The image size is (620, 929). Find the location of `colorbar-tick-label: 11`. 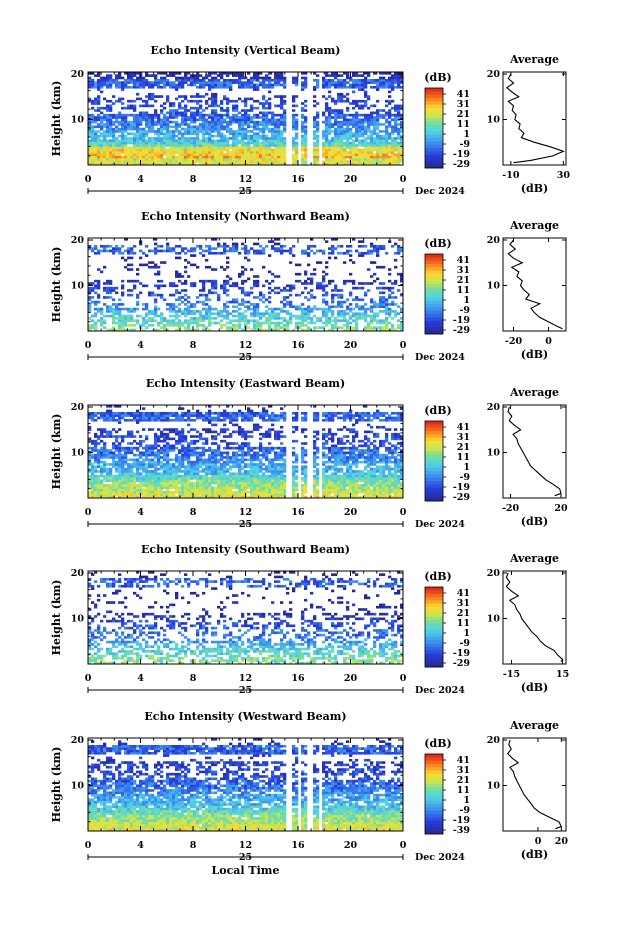

colorbar-tick-label: 11 is located at coordinates (463, 124).